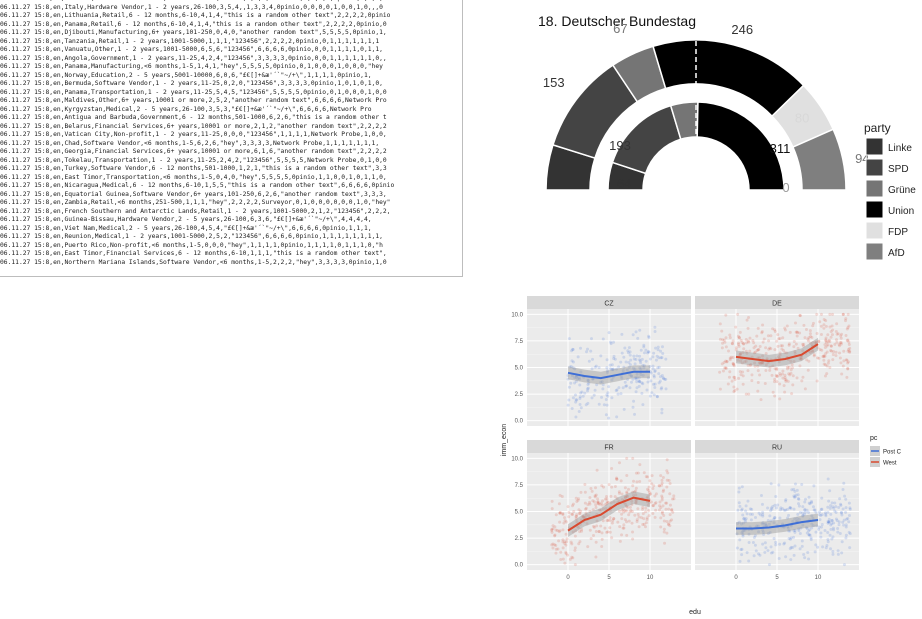 The width and height of the screenshot is (922, 619). Describe the element at coordinates (620, 145) in the screenshot. I see `seat-label: 193` at that location.